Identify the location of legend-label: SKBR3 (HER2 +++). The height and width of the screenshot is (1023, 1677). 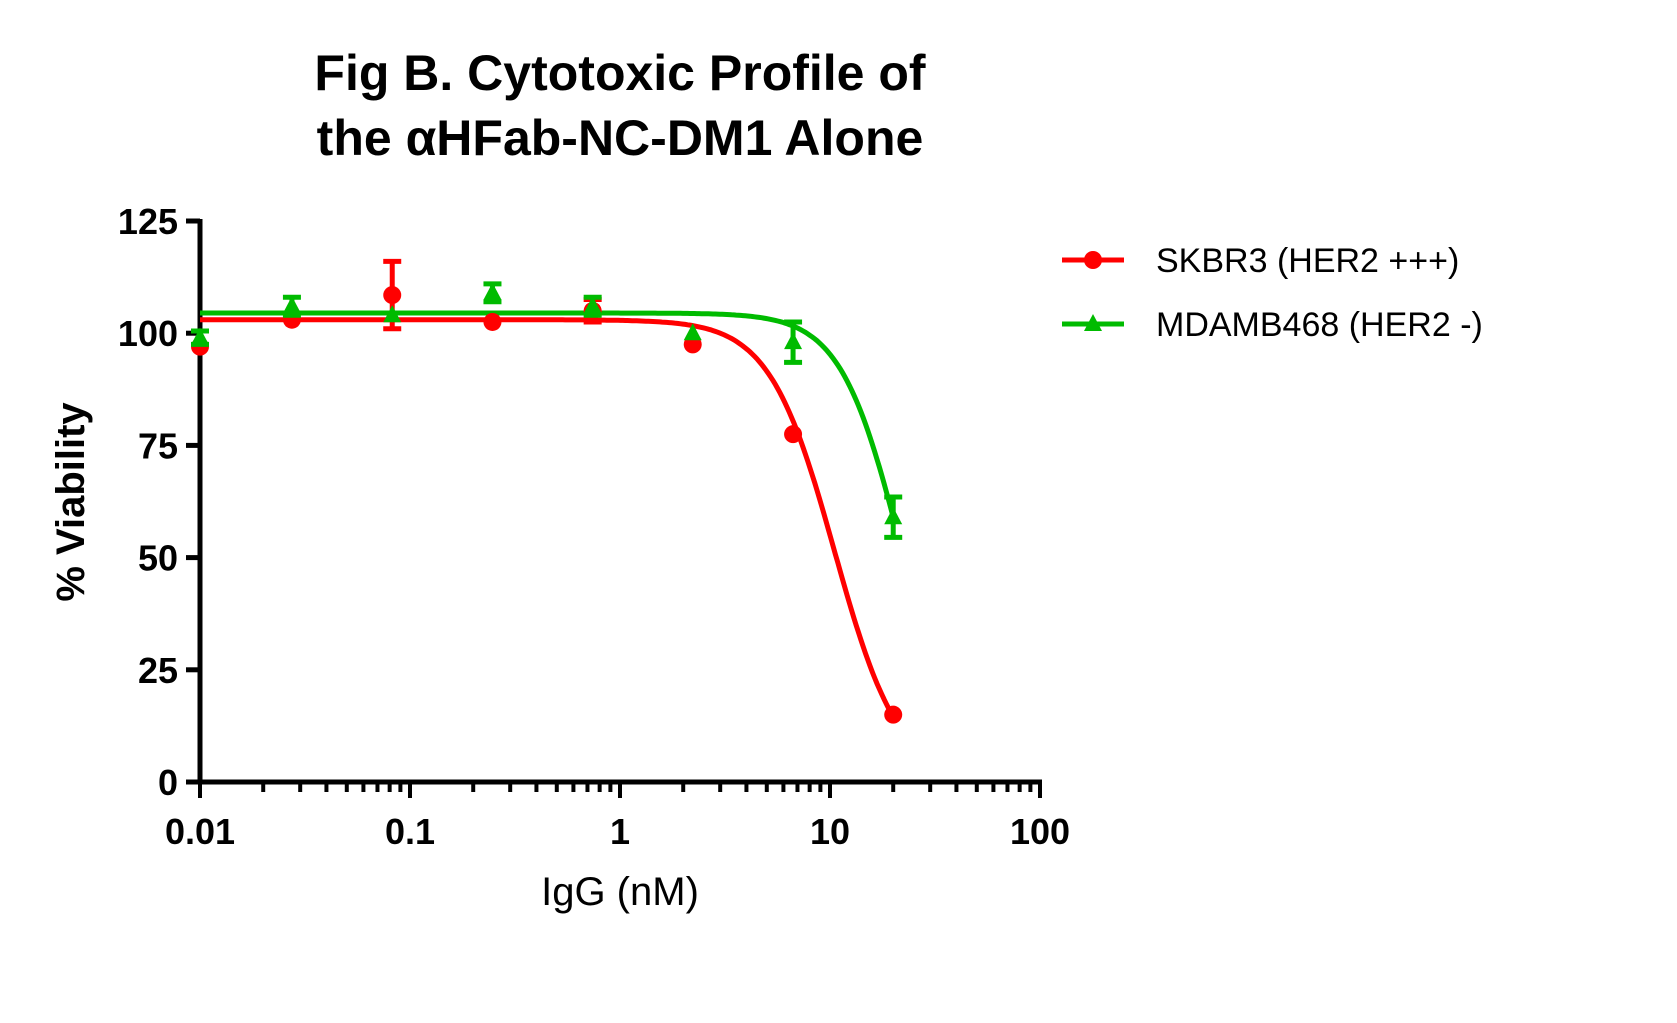
(1307, 261).